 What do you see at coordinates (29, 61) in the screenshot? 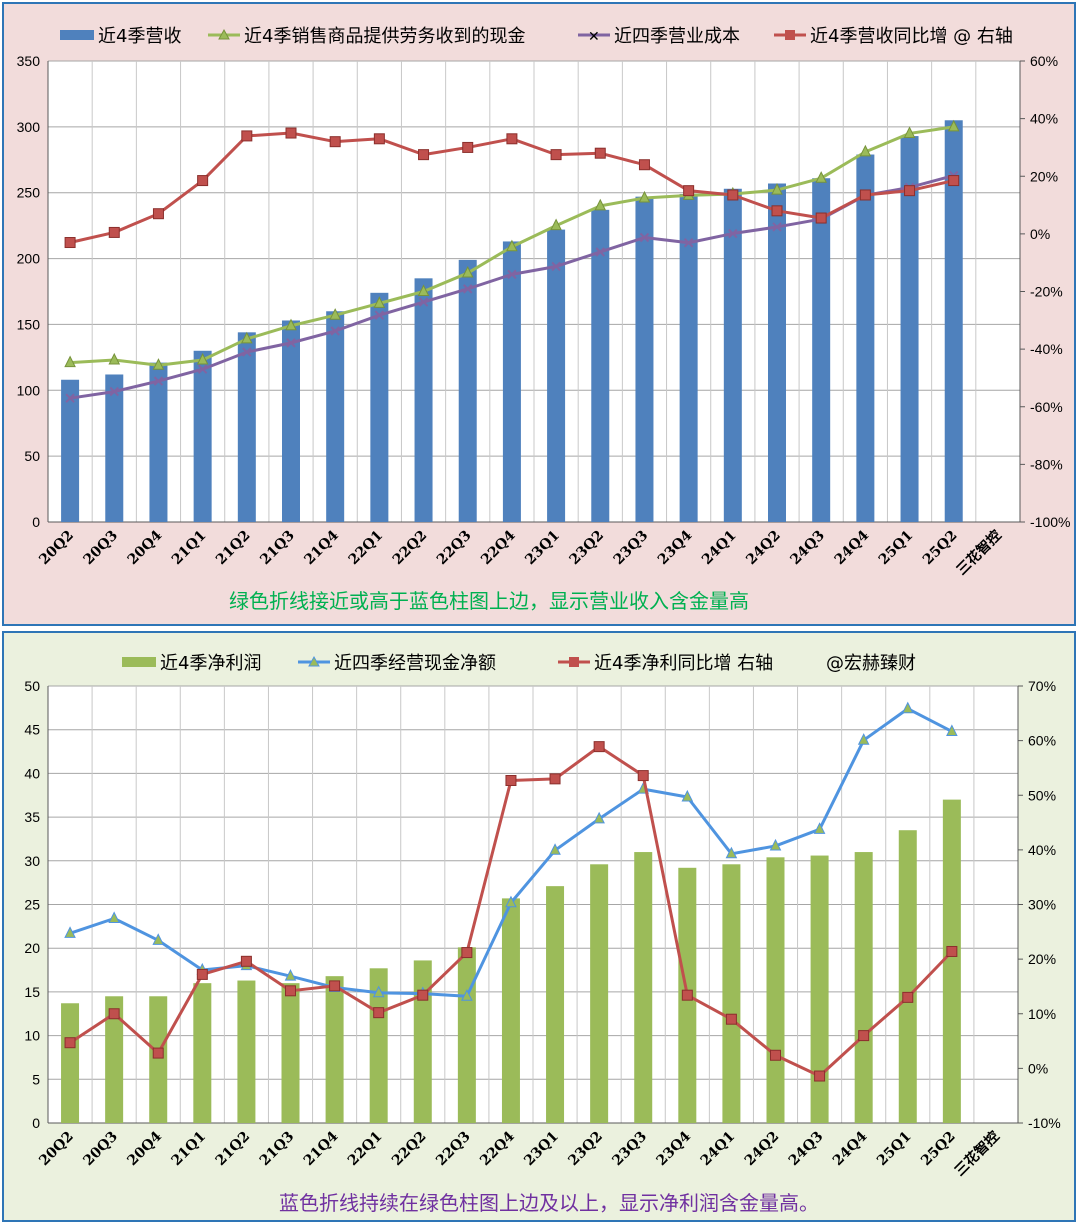
I see `y-tick-label: 350` at bounding box center [29, 61].